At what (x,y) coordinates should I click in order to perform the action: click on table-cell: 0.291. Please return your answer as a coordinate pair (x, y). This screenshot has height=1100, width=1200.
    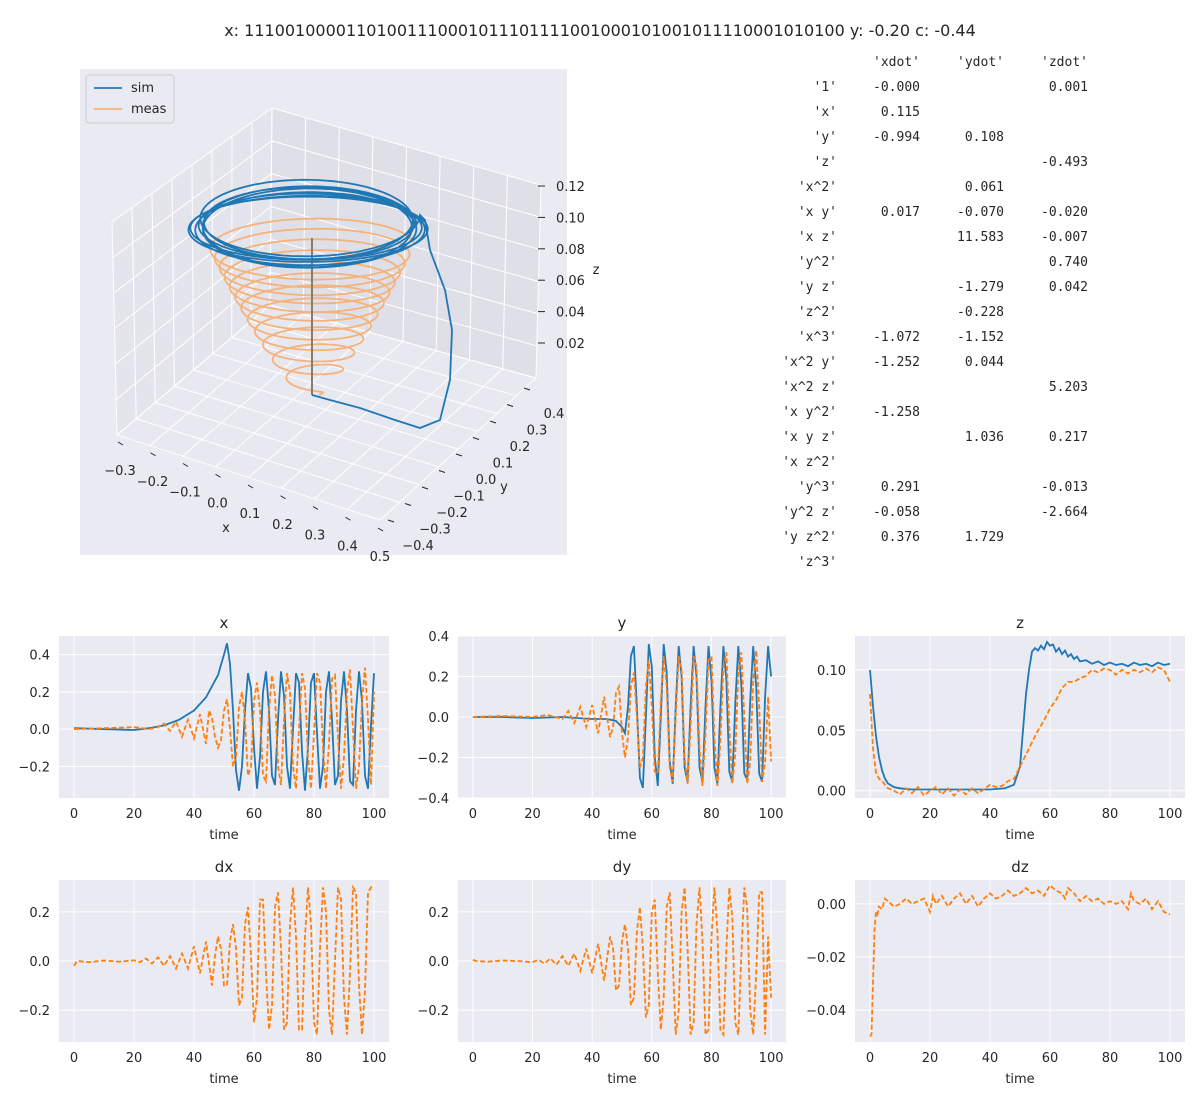
    Looking at the image, I should click on (900, 487).